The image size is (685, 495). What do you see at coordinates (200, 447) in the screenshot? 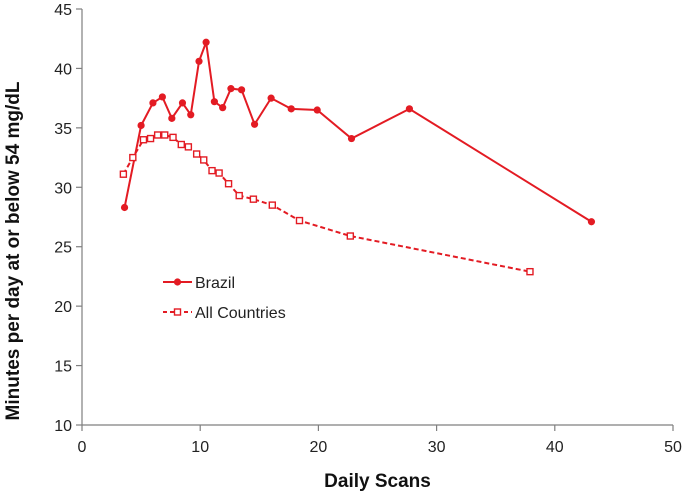
I see `x-tick-label: 10` at bounding box center [200, 447].